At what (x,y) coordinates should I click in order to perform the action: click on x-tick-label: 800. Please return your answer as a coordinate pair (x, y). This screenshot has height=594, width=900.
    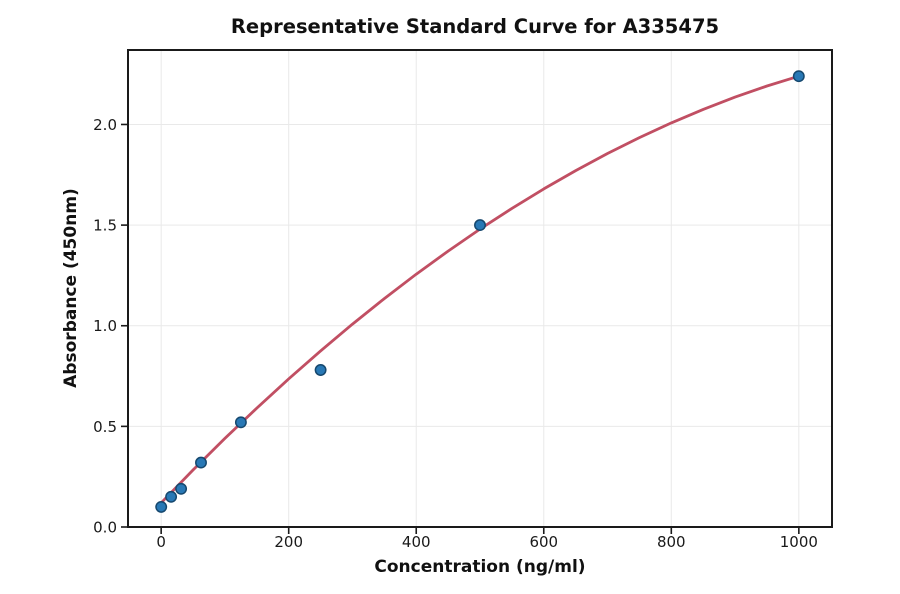
    Looking at the image, I should click on (671, 542).